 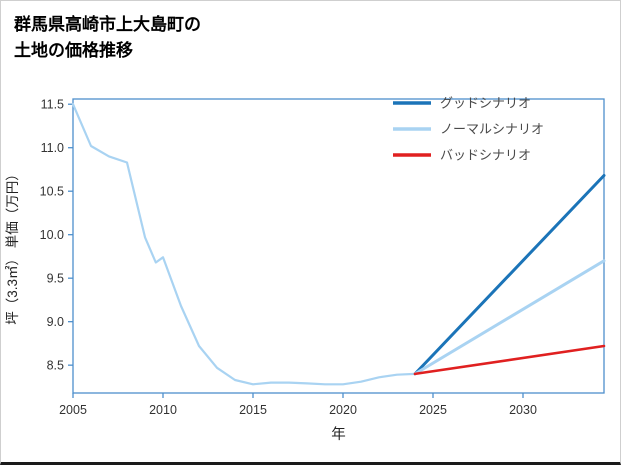 I want to click on line-normal-scenario, so click(x=509, y=317).